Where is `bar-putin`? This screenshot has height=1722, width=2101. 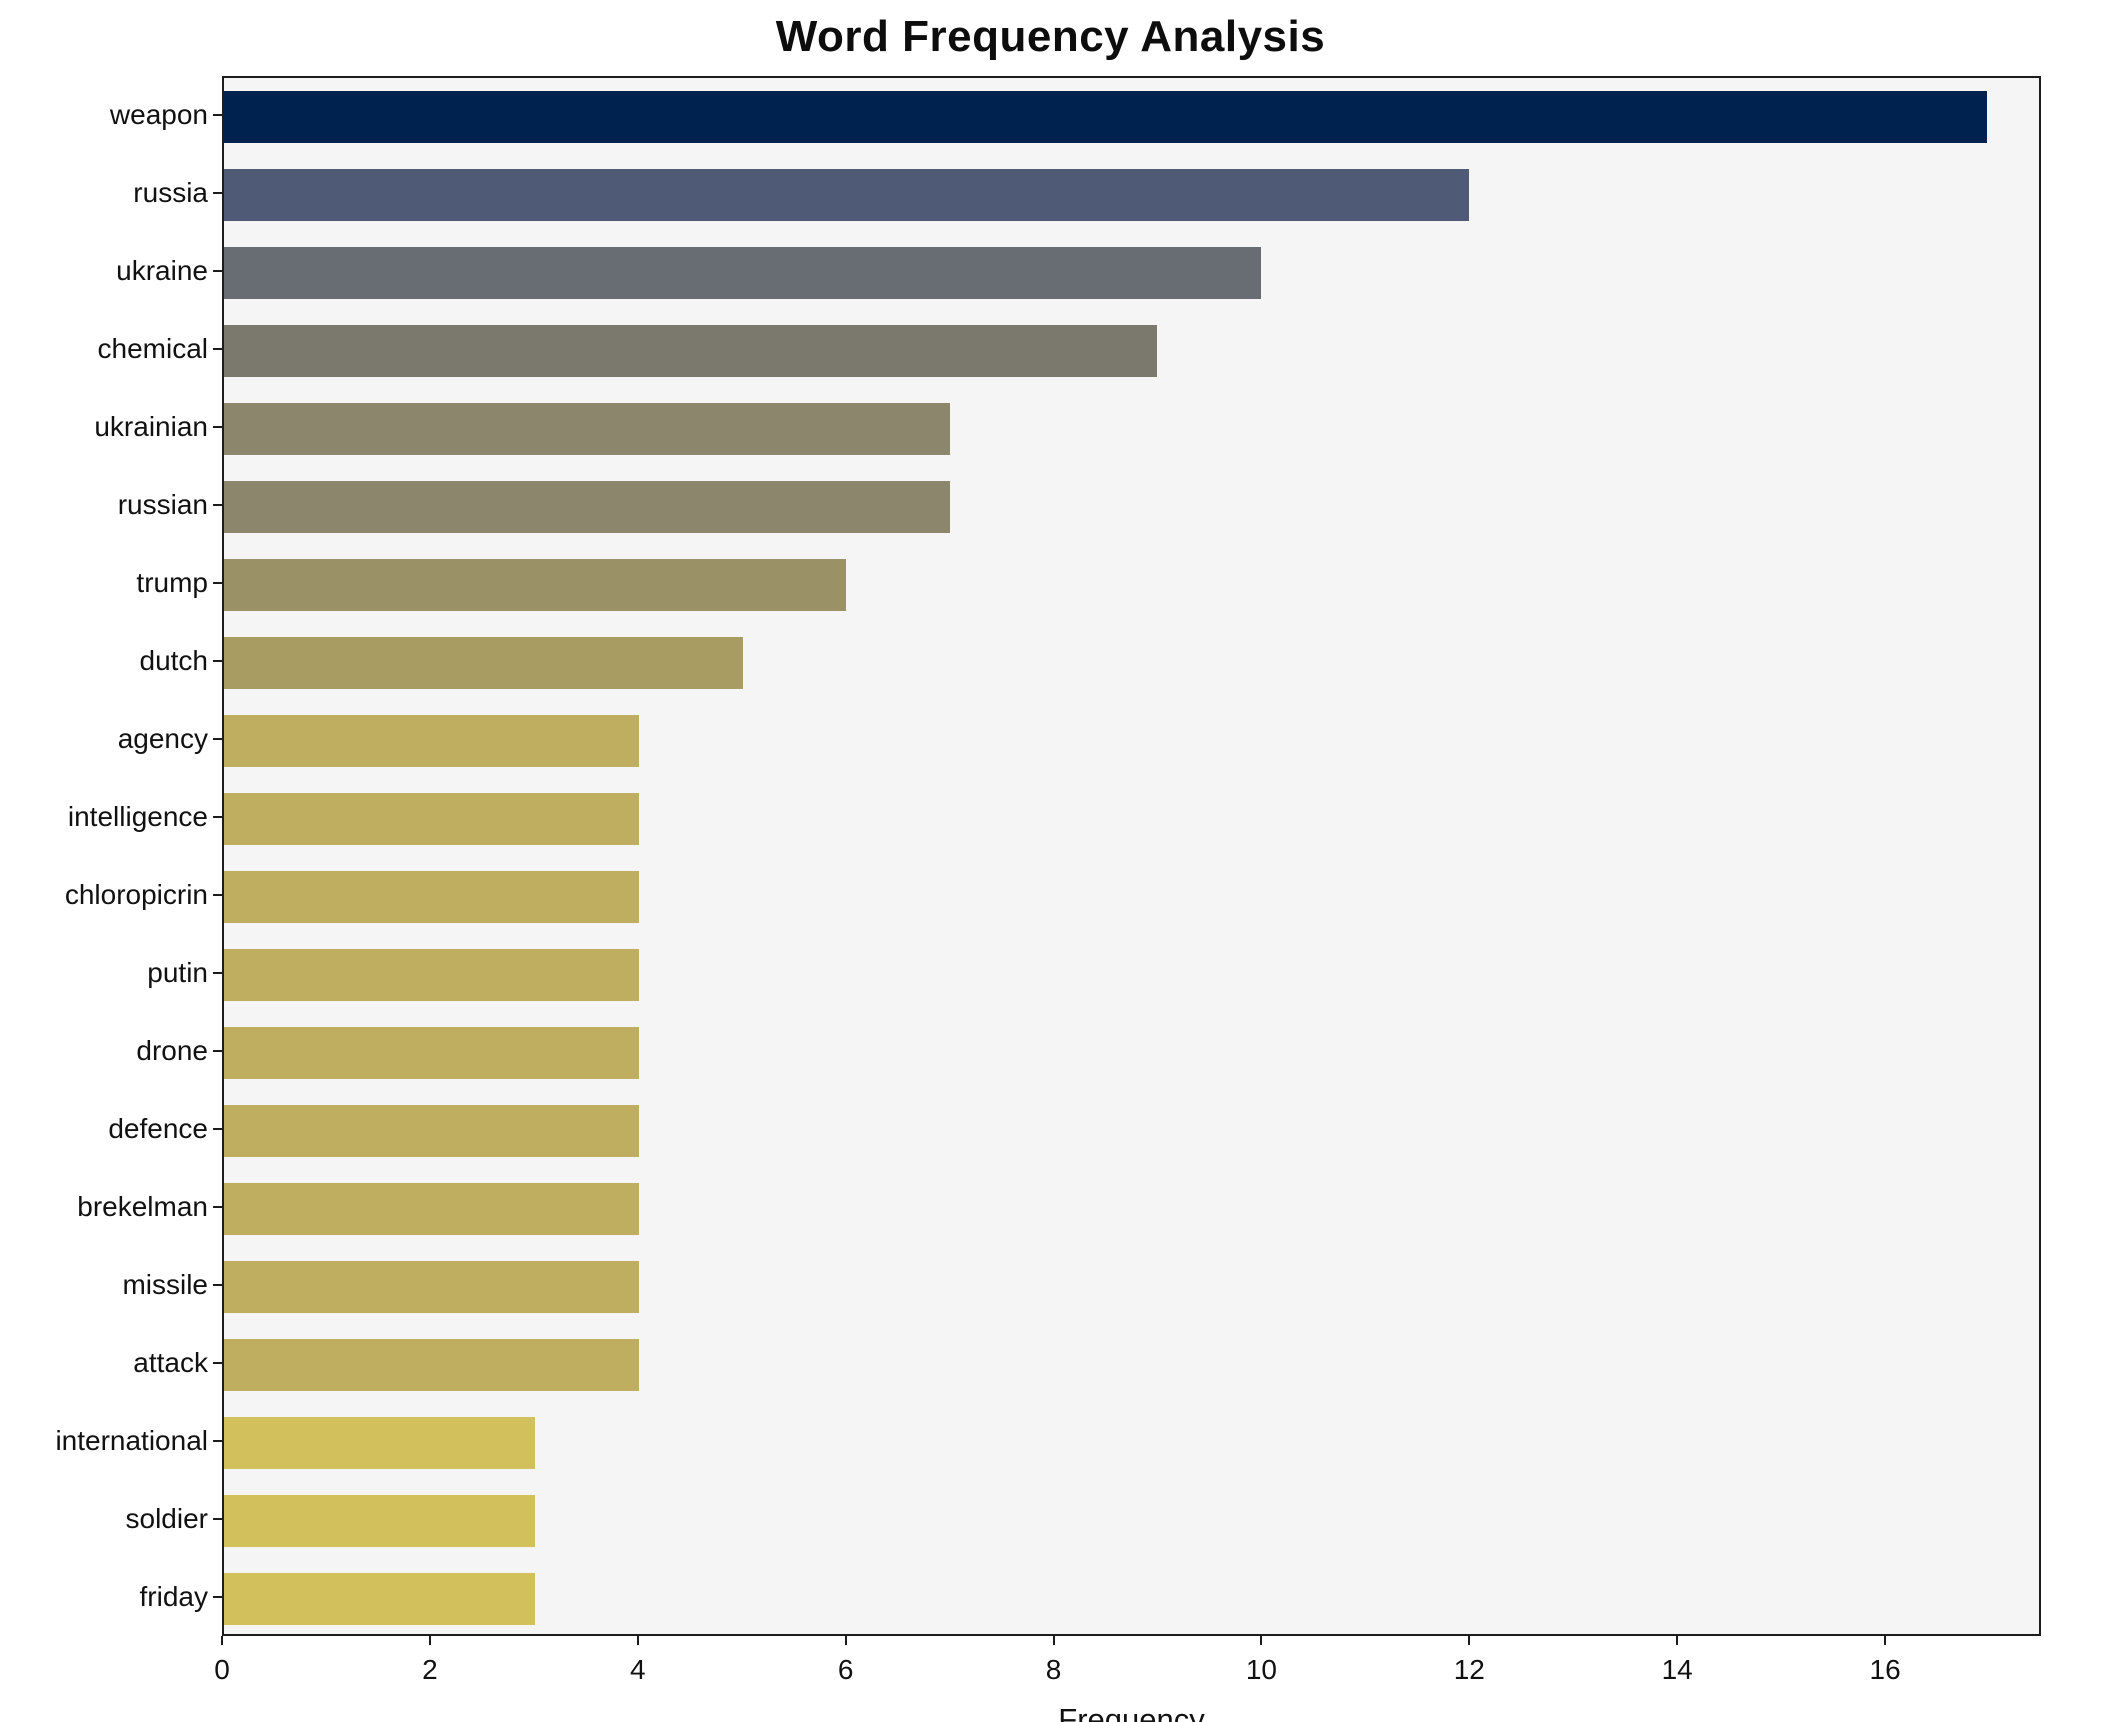 bar-putin is located at coordinates (431, 975).